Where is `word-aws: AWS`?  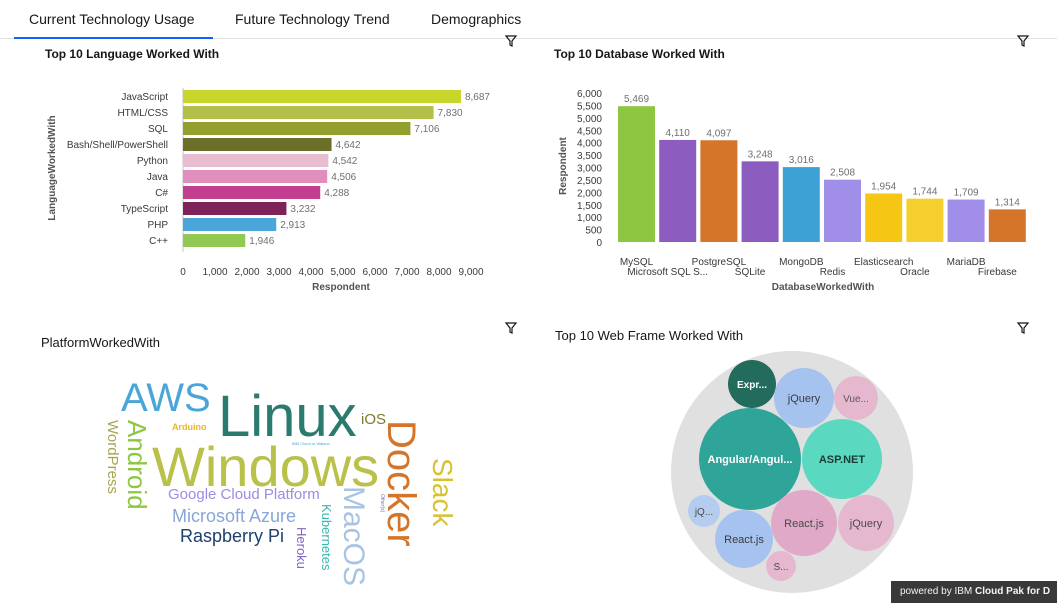
word-aws: AWS is located at coordinates (166, 398).